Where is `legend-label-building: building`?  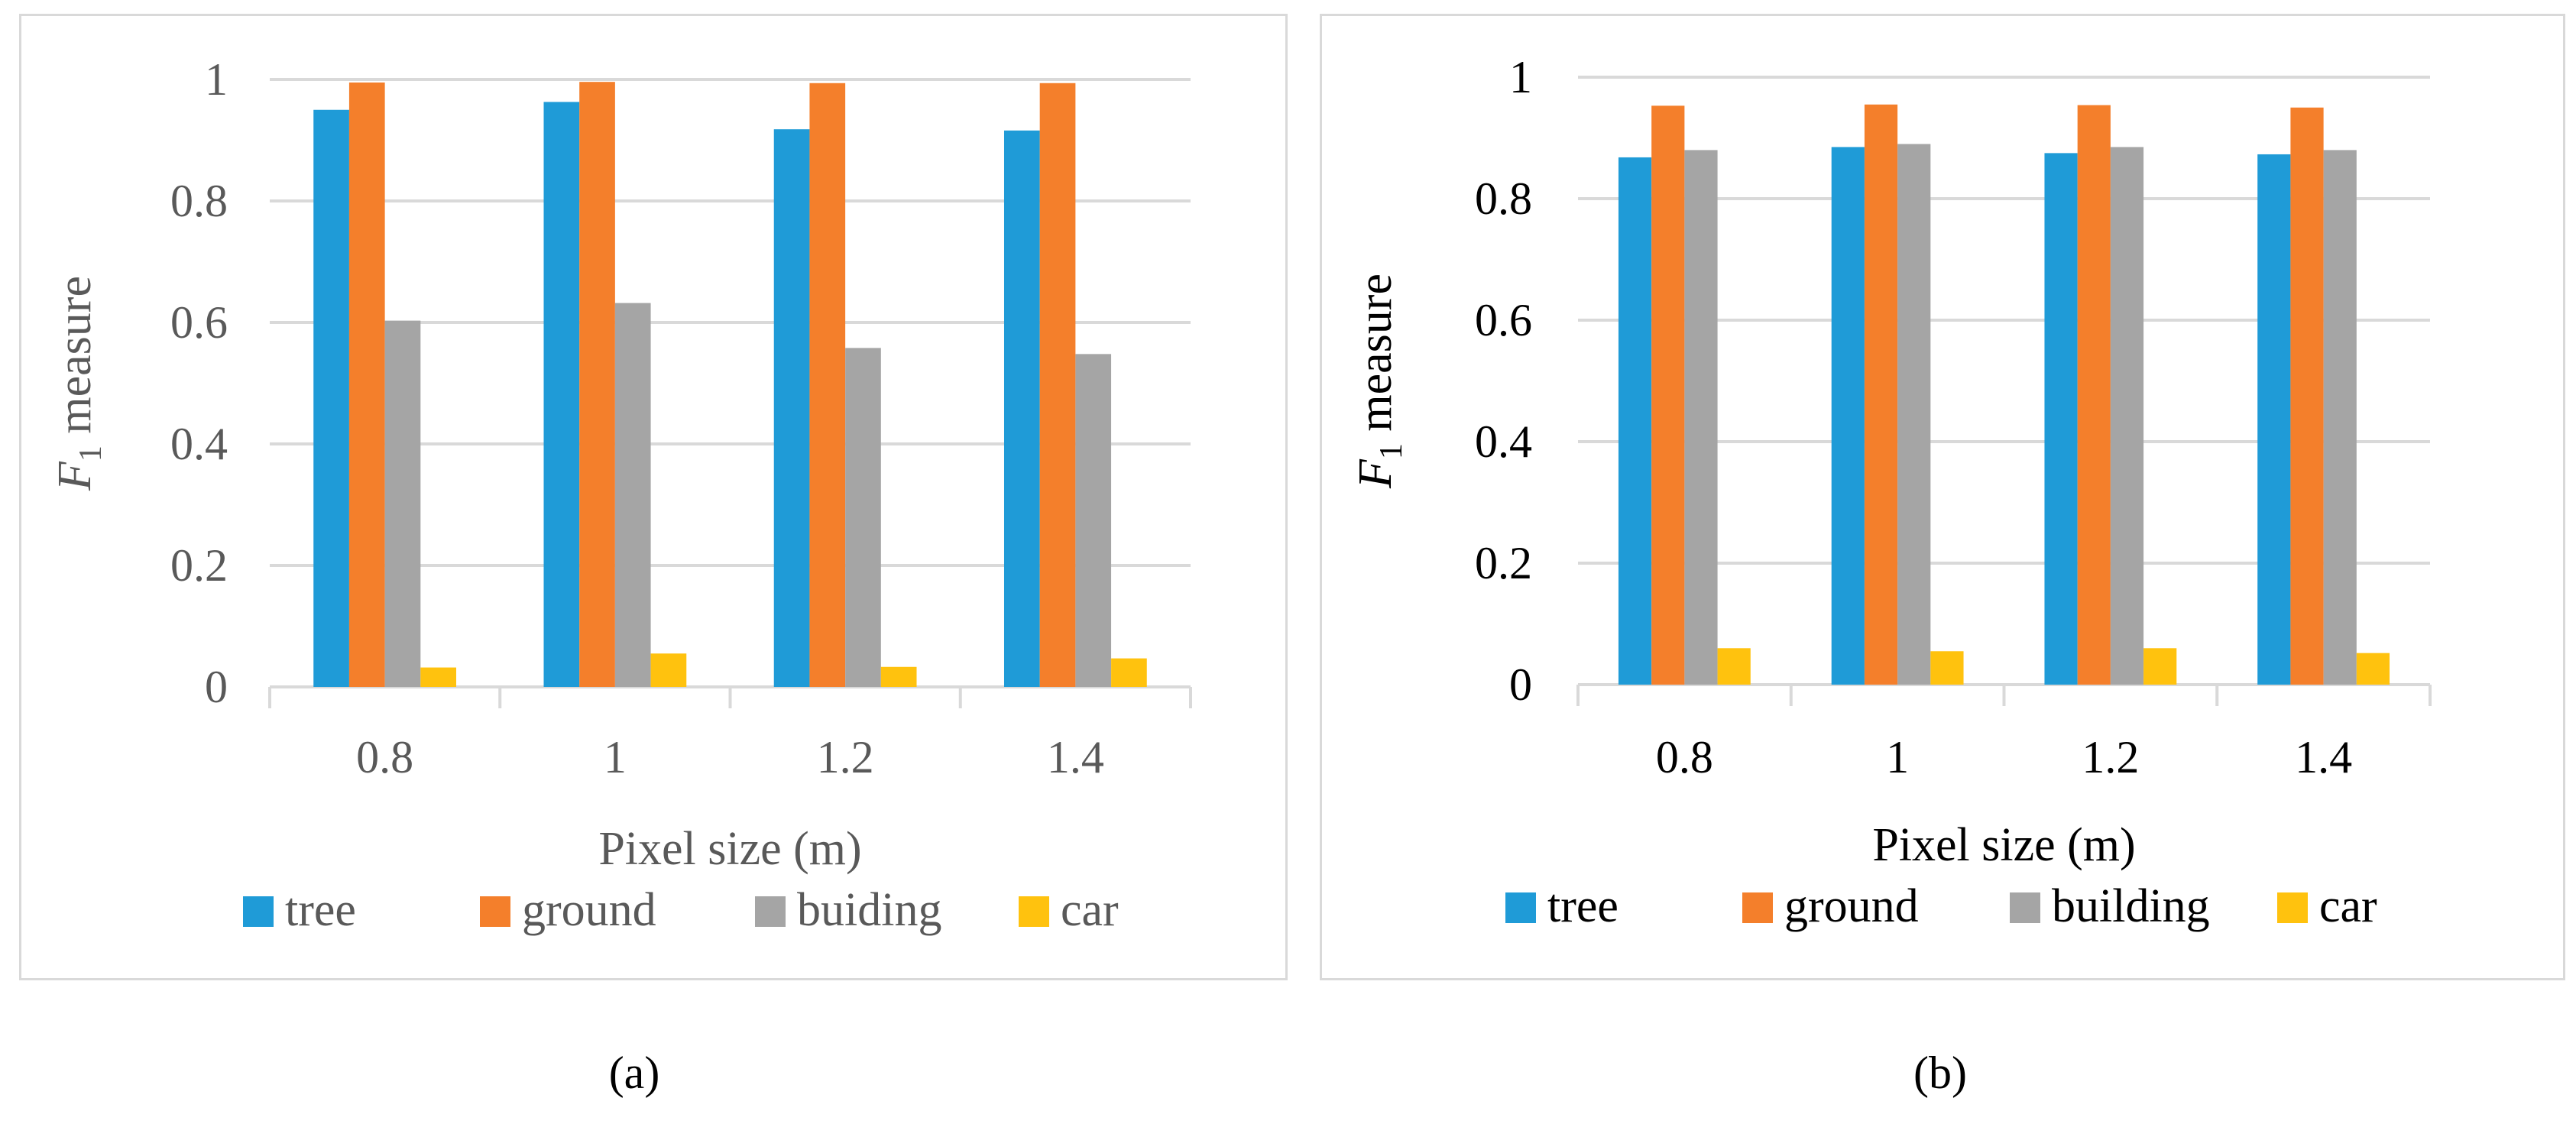
legend-label-building: building is located at coordinates (2131, 906).